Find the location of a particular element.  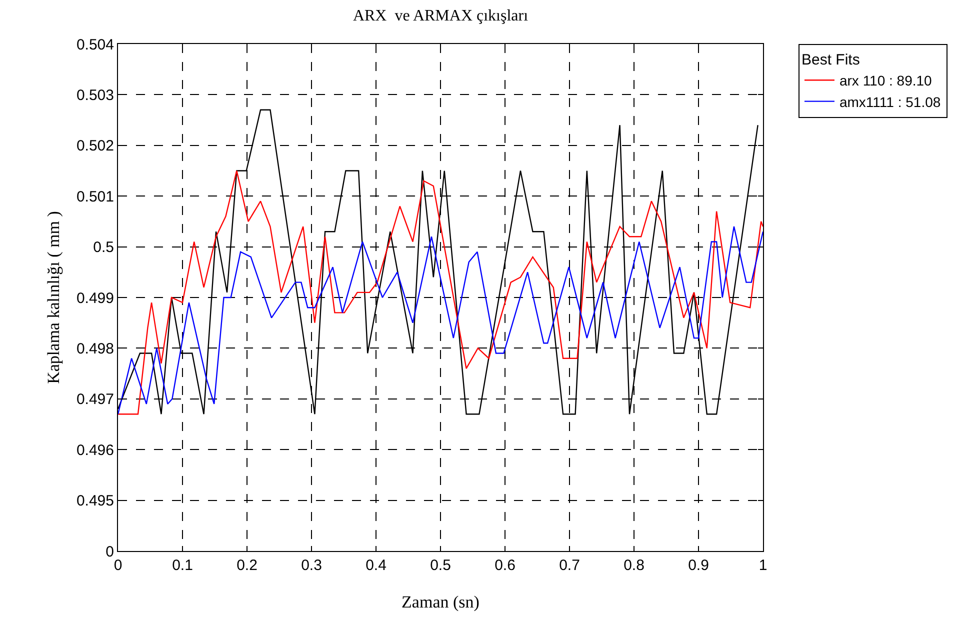

x-tick-label: 0.5 is located at coordinates (440, 565).